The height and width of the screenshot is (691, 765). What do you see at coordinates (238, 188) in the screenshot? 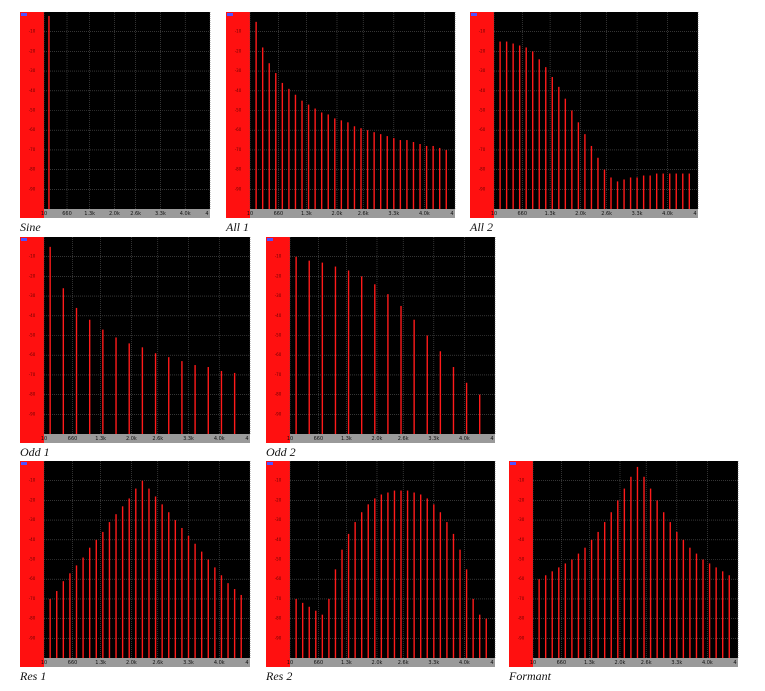
I see `y-tick-label: -90` at bounding box center [238, 188].